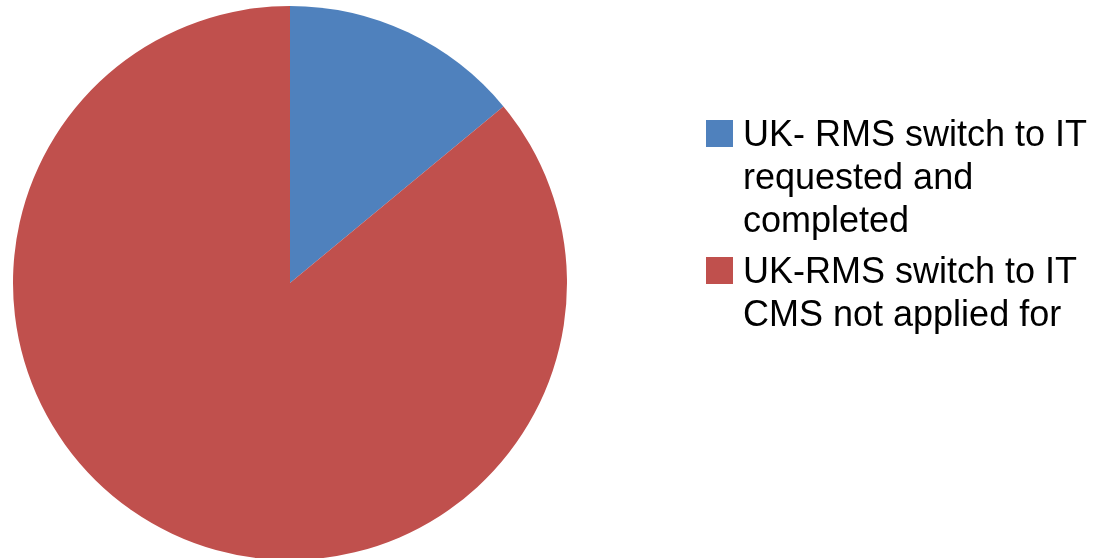 Image resolution: width=1097 pixels, height=558 pixels. What do you see at coordinates (915, 176) in the screenshot?
I see `legend-label: UK- RMS switch to IT requested and completed` at bounding box center [915, 176].